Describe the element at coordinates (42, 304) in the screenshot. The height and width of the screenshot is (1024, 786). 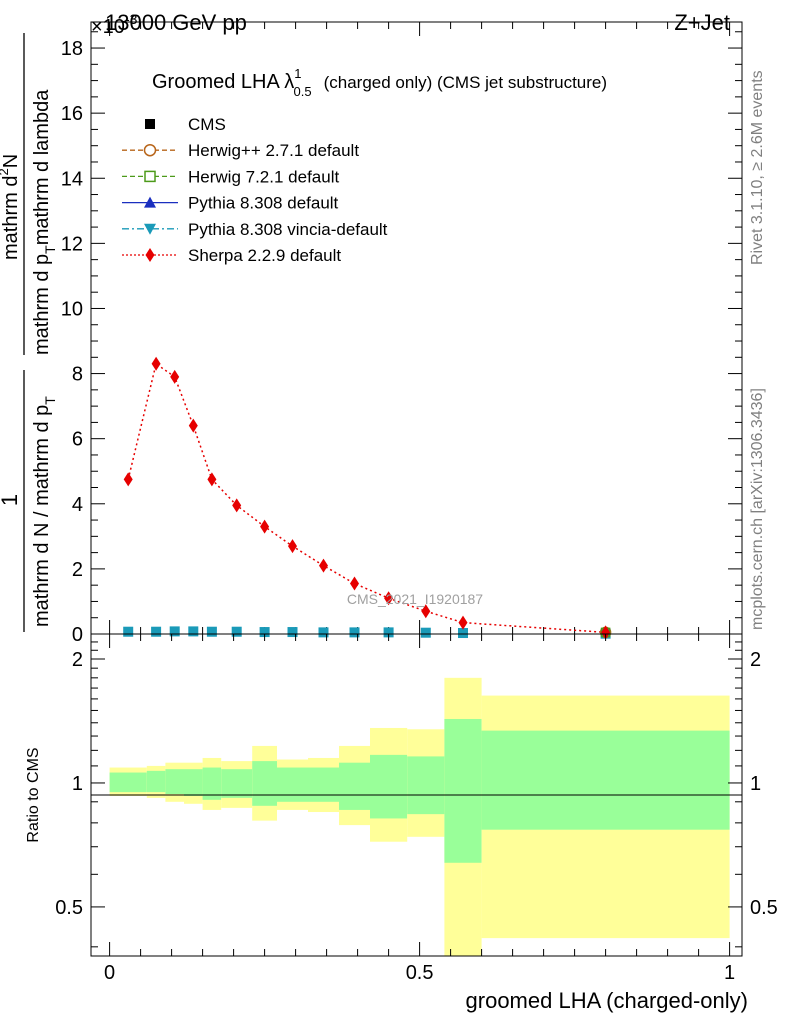
I see `ylabel-bottom-a: mathrm d p` at that location.